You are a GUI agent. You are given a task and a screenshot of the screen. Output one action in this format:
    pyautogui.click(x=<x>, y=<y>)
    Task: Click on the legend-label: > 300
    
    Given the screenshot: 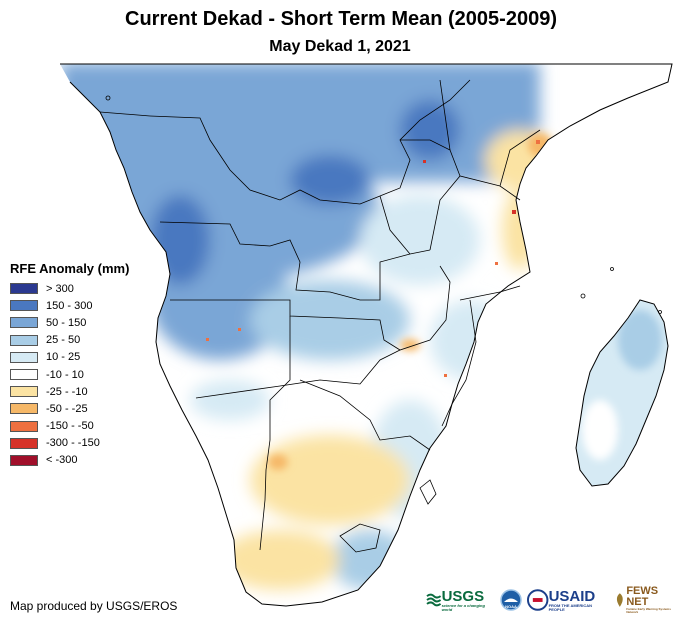 What is the action you would take?
    pyautogui.click(x=60, y=288)
    